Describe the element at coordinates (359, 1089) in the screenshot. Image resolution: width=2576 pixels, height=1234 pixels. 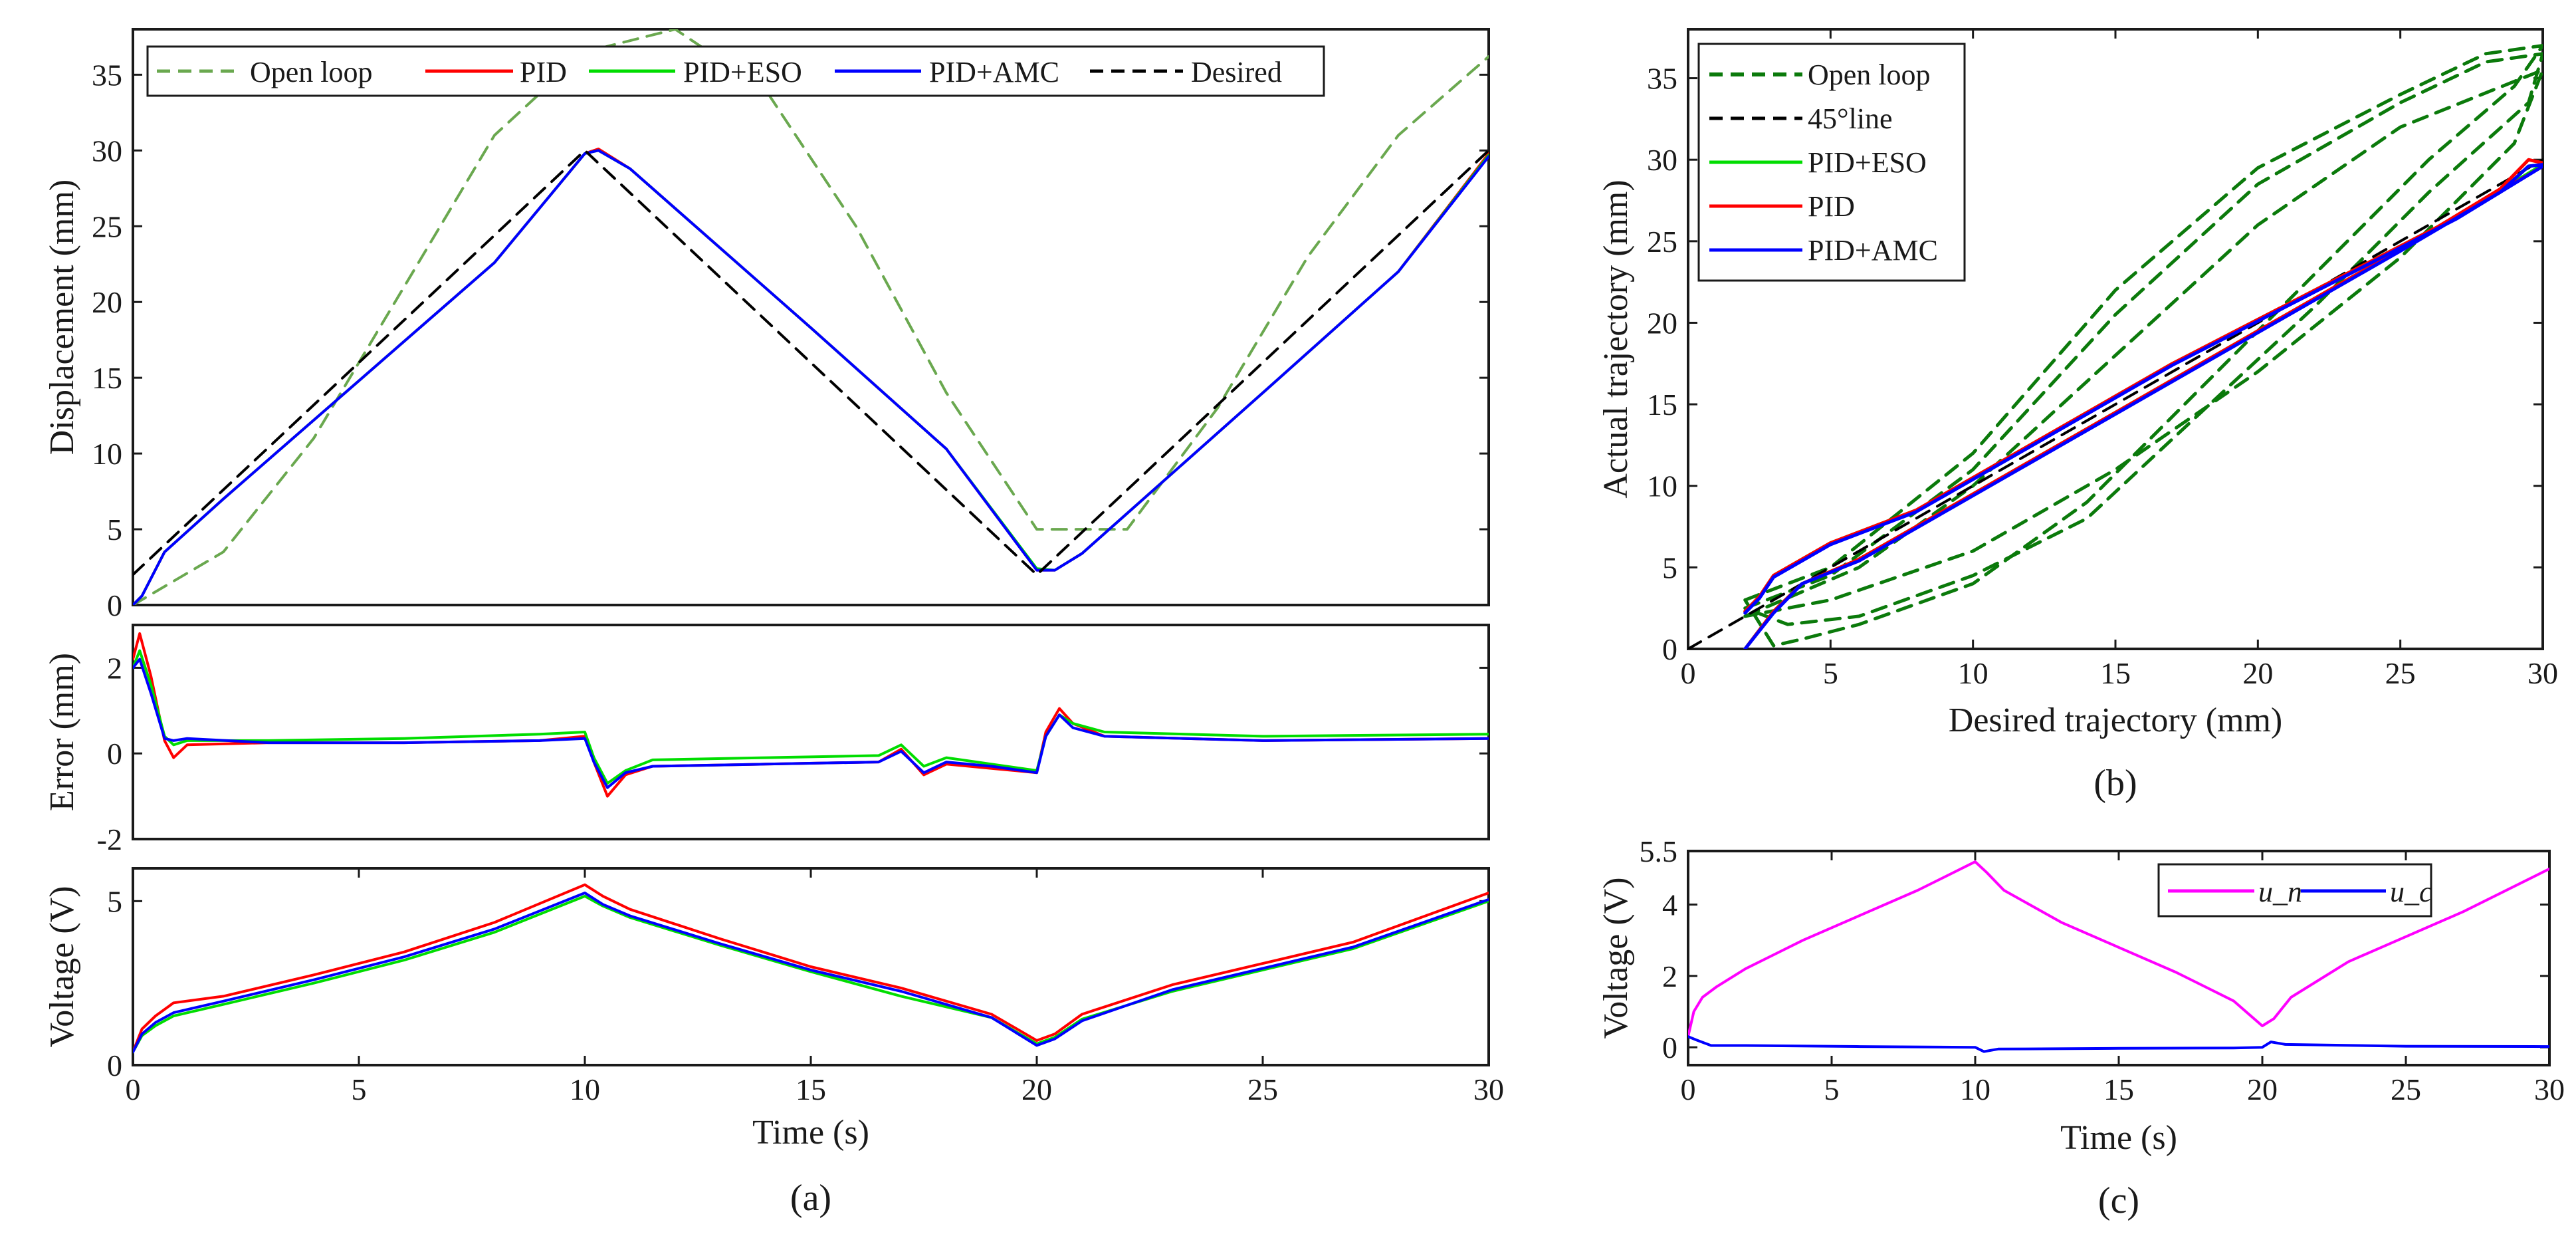
I see `panel-a3-x-tick-label-5: 5` at that location.